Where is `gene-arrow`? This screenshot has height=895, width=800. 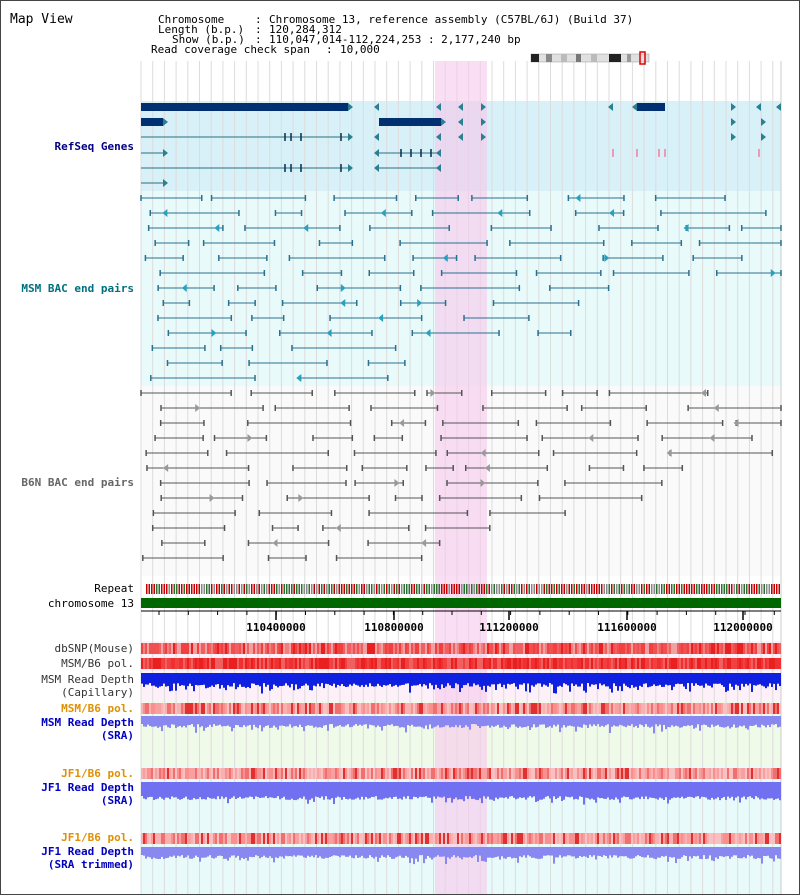 gene-arrow is located at coordinates (376, 107).